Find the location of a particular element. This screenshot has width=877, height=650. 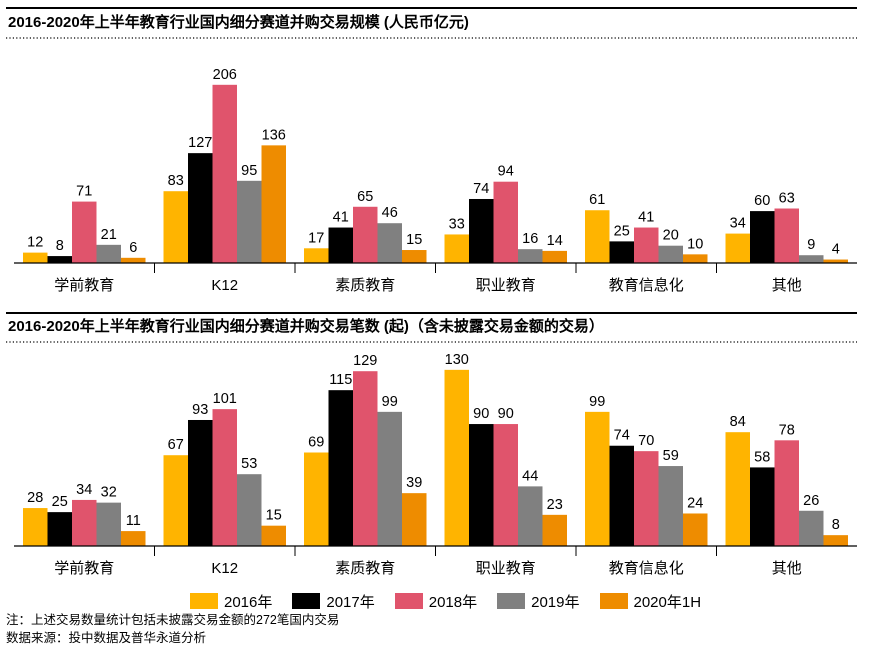

data-label: 90 is located at coordinates (506, 414).